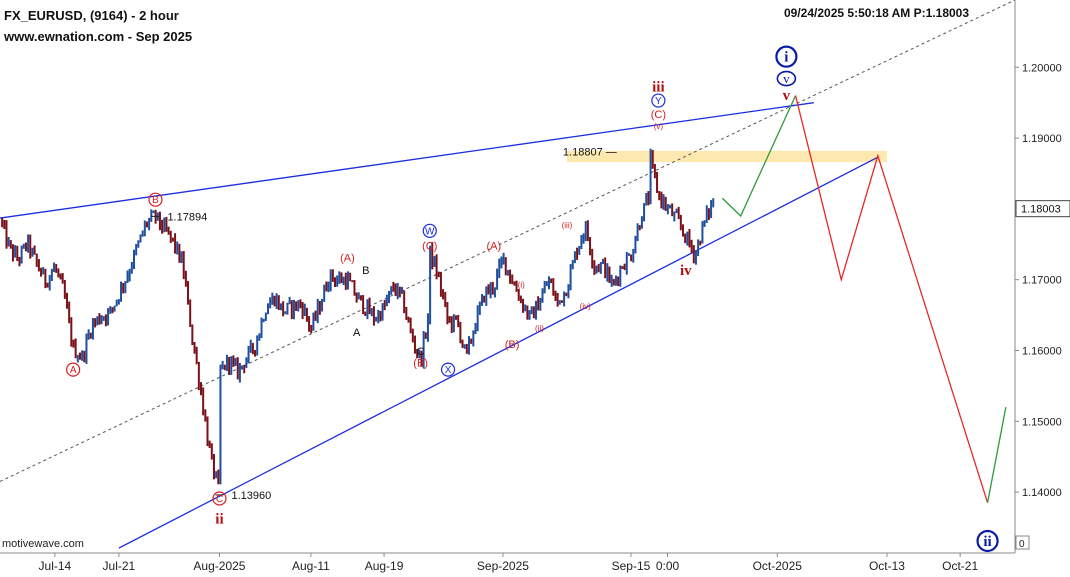 This screenshot has width=1070, height=577. What do you see at coordinates (119, 566) in the screenshot?
I see `time-tick-label: Jul-21` at bounding box center [119, 566].